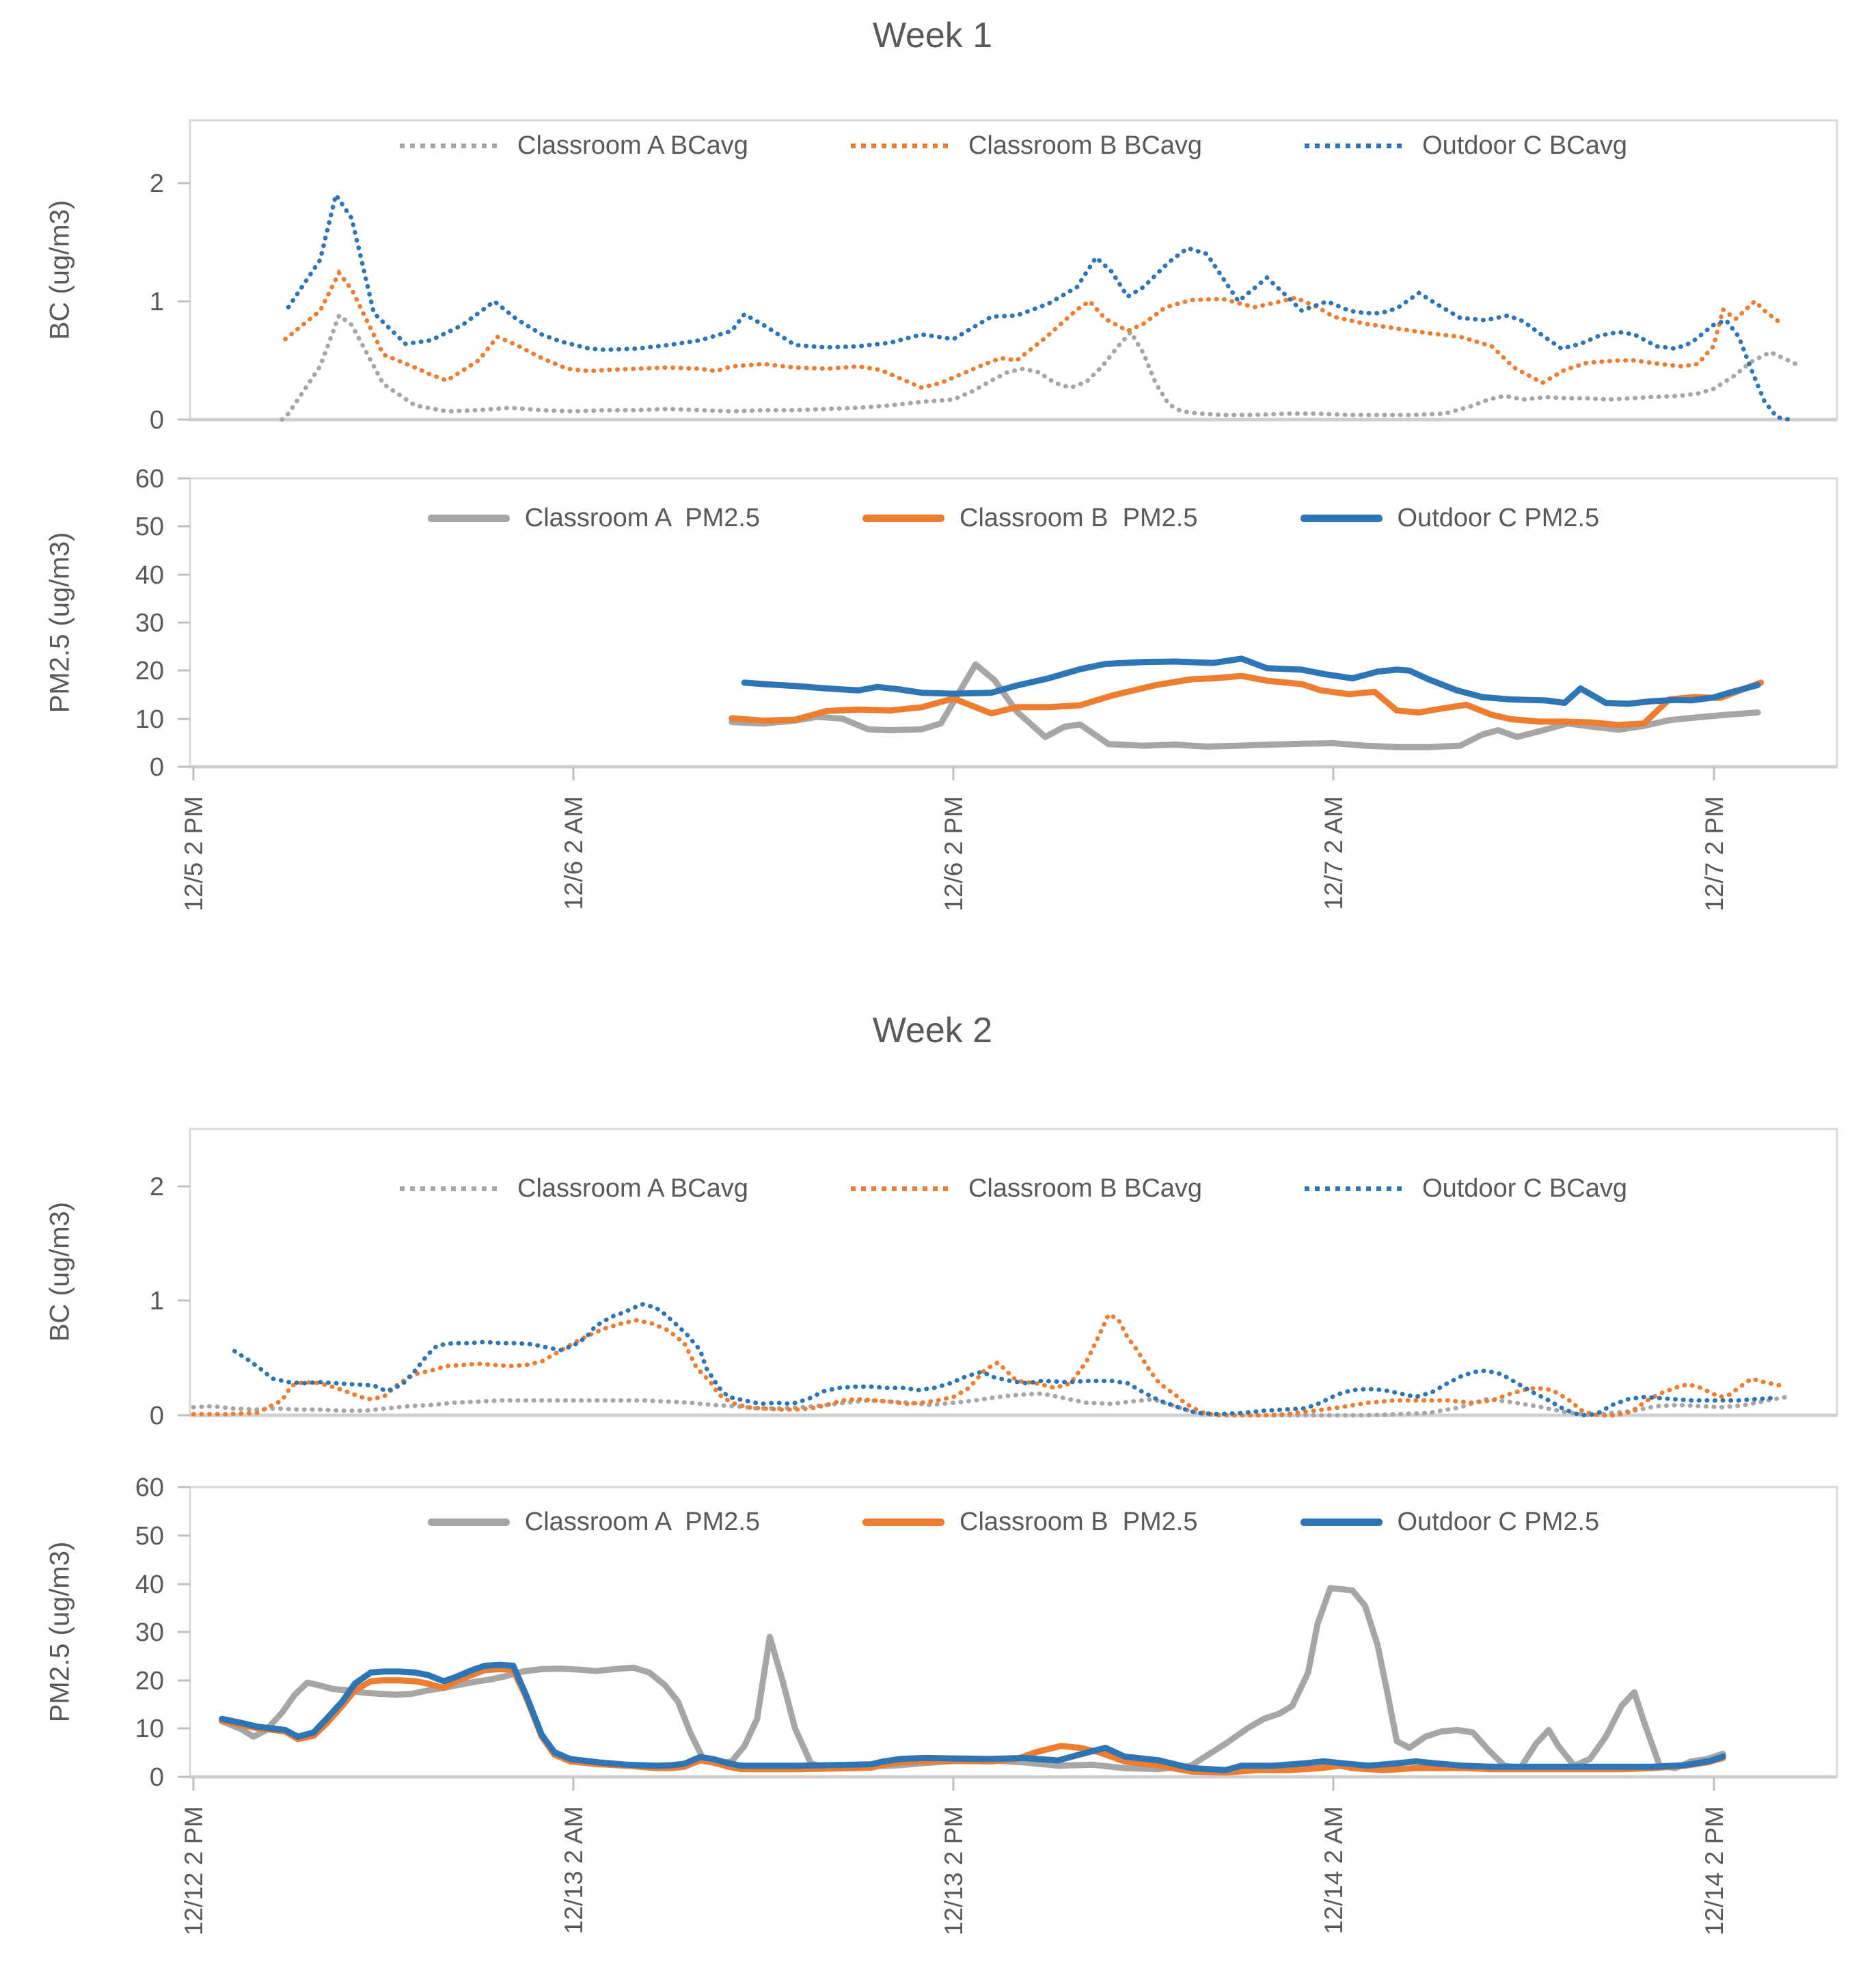  Describe the element at coordinates (1714, 854) in the screenshot. I see `x-tick-label: 12/7 2 PM` at that location.